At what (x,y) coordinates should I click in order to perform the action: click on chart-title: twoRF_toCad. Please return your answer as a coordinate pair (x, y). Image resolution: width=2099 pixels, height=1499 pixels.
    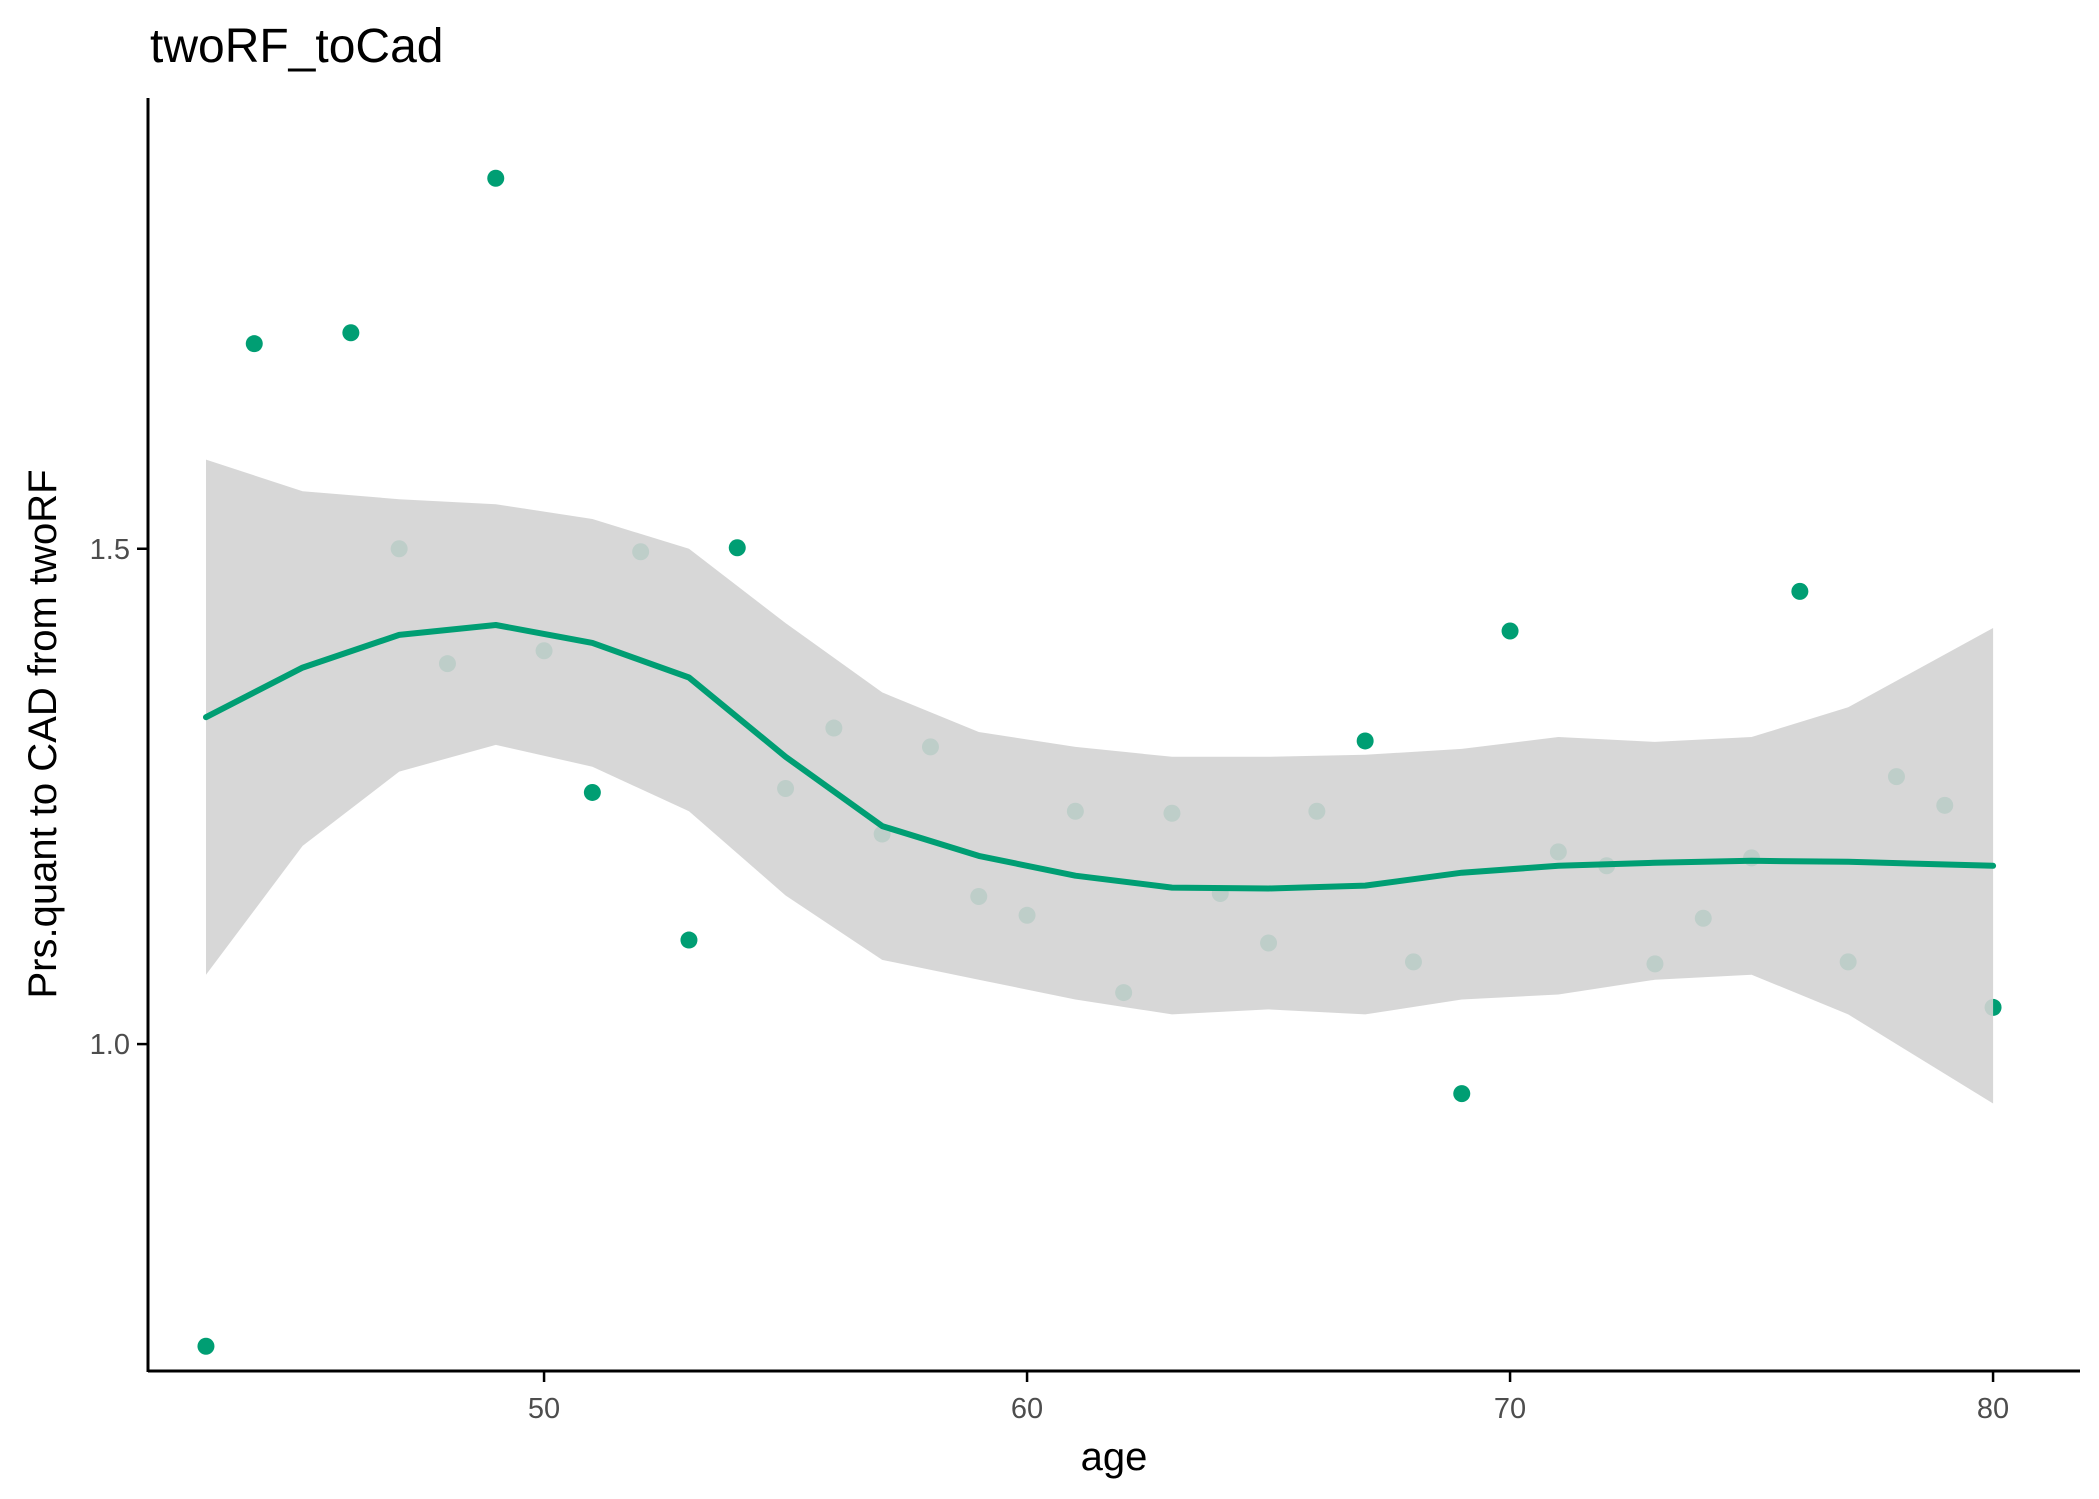
    Looking at the image, I should click on (296, 46).